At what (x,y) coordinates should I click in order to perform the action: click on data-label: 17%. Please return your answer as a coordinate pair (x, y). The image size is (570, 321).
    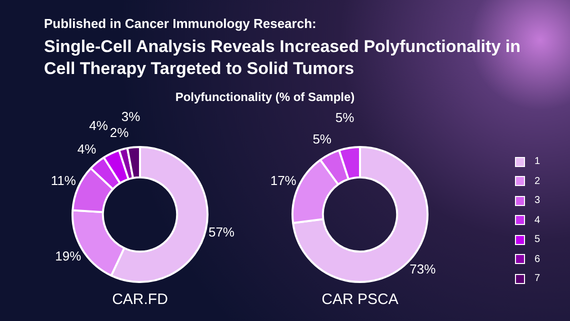
    Looking at the image, I should click on (283, 180).